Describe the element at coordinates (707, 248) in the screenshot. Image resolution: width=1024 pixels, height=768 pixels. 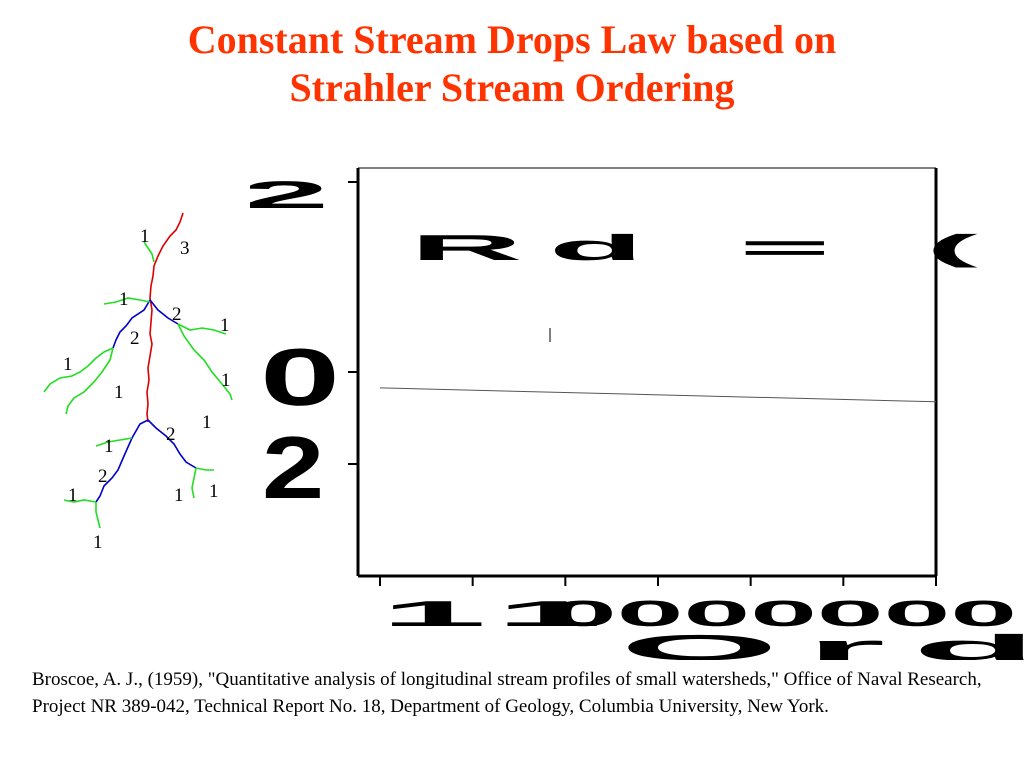
I see `equation-annotation: Rd = (` at that location.